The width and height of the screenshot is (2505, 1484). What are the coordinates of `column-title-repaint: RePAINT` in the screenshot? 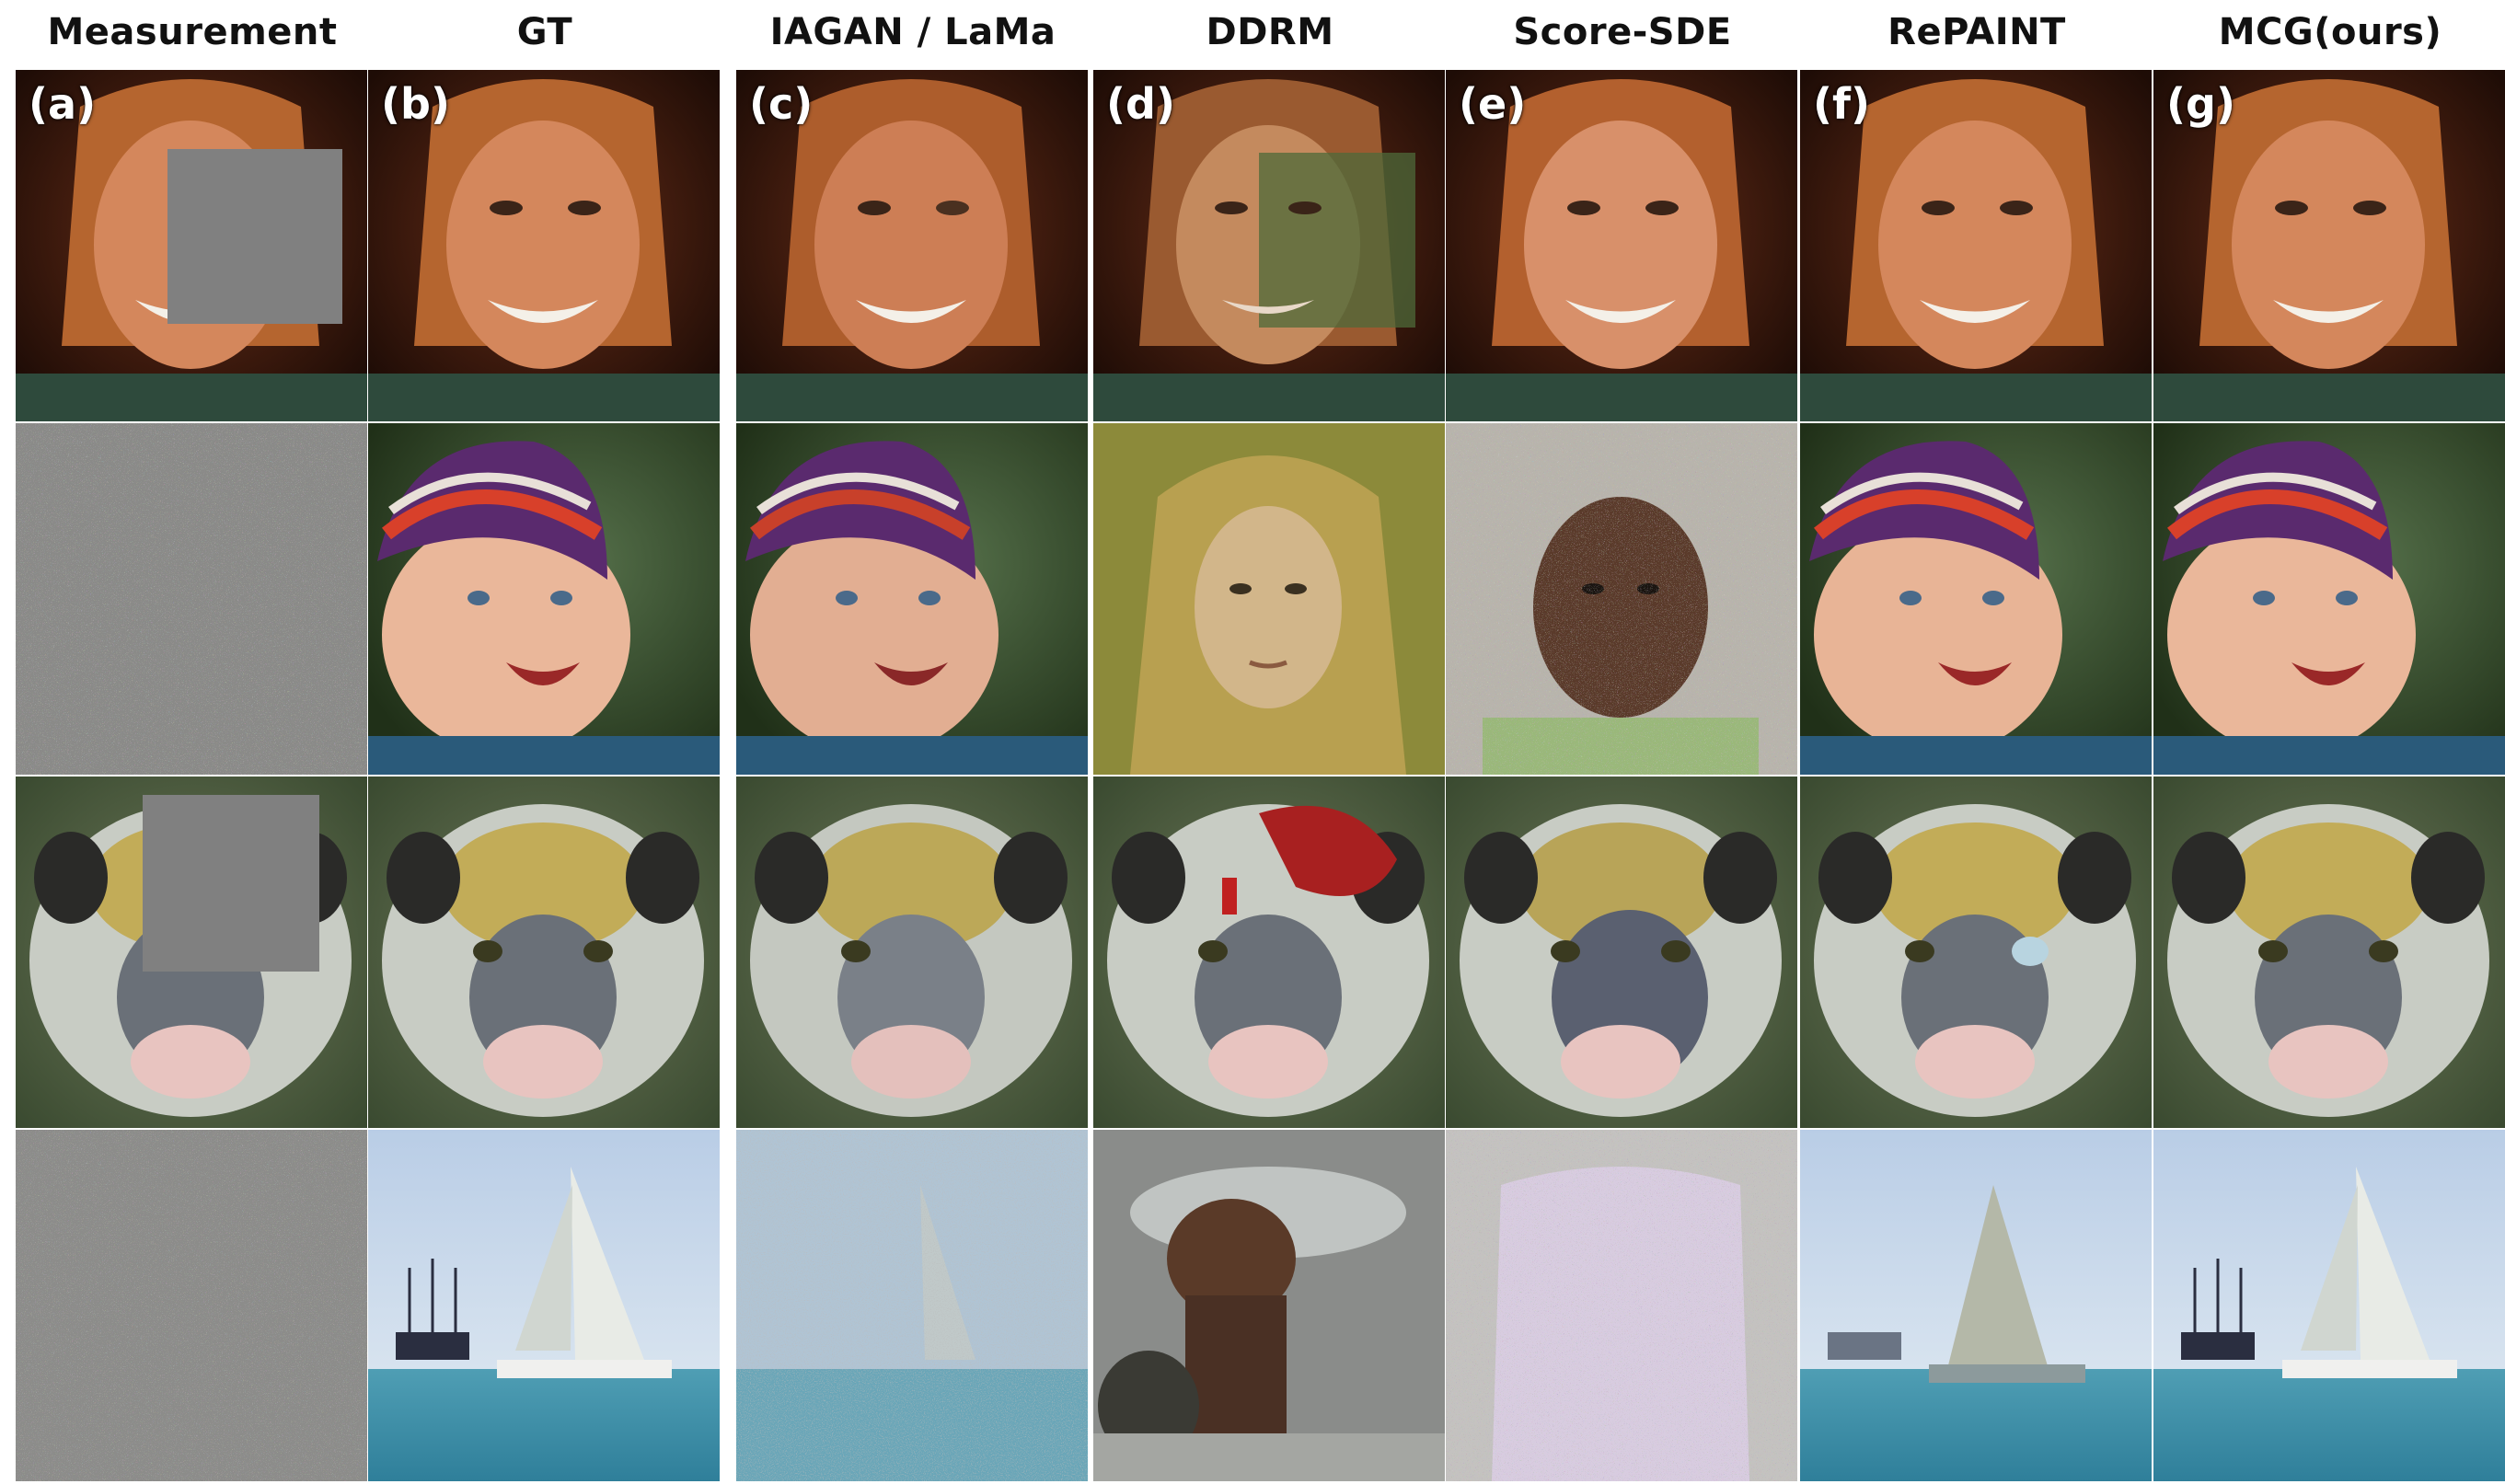 It's located at (1977, 32).